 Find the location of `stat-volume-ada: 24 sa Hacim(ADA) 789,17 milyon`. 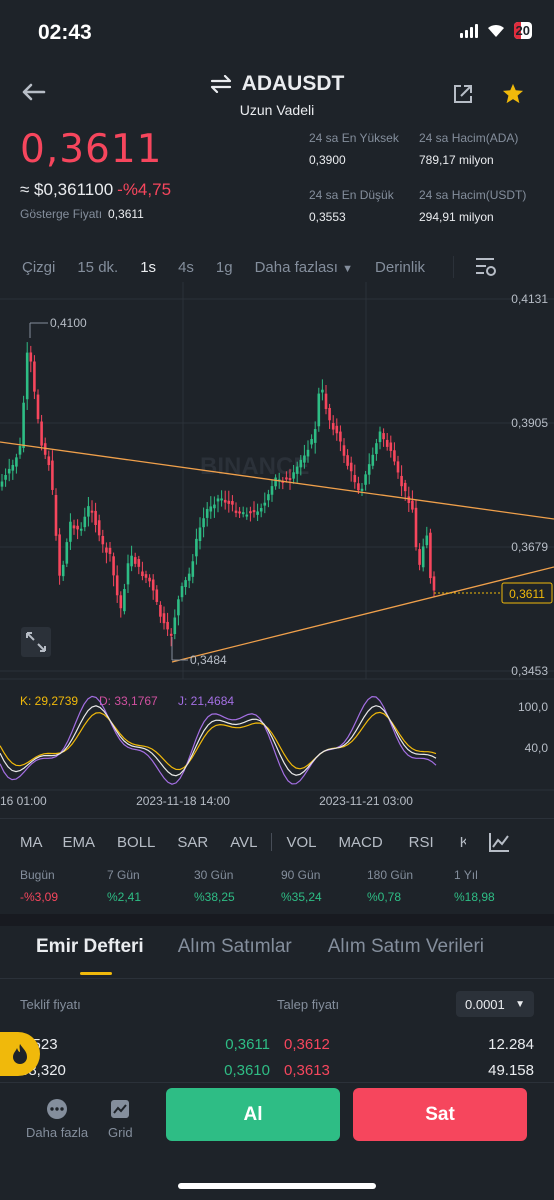

stat-volume-ada: 24 sa Hacim(ADA) 789,17 milyon is located at coordinates (469, 149).